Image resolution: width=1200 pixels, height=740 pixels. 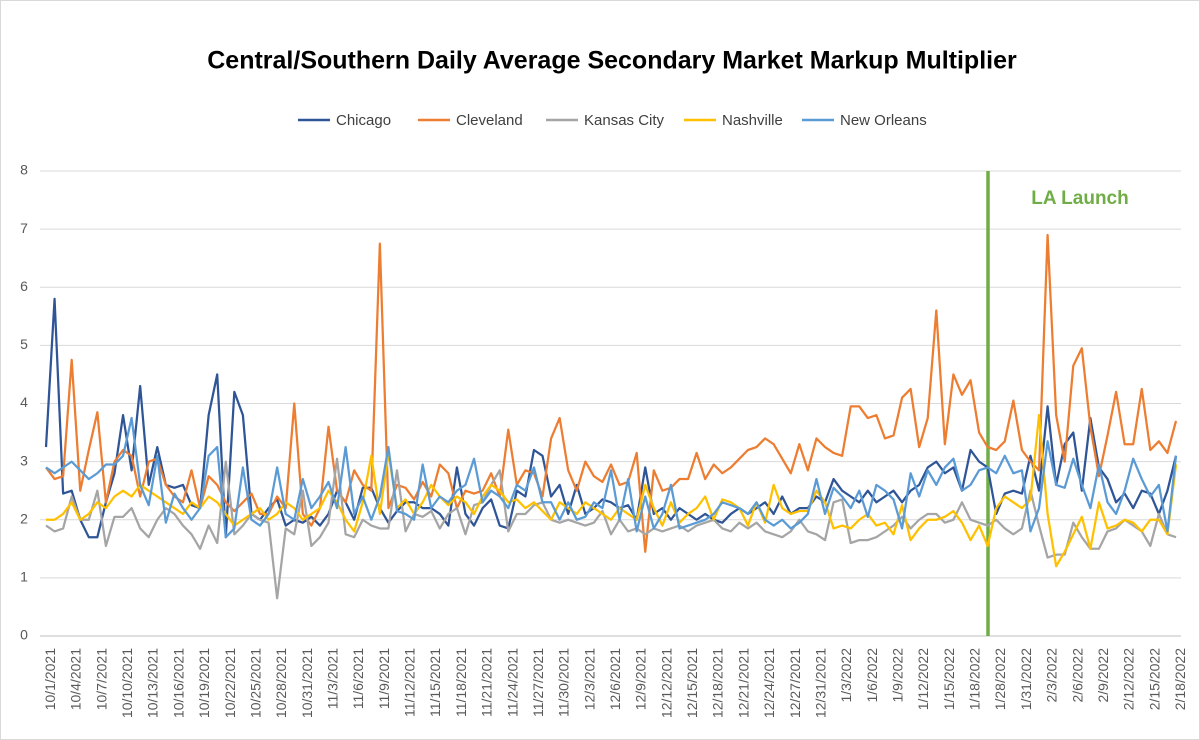 I want to click on y-tick-label: 0, so click(x=24, y=635).